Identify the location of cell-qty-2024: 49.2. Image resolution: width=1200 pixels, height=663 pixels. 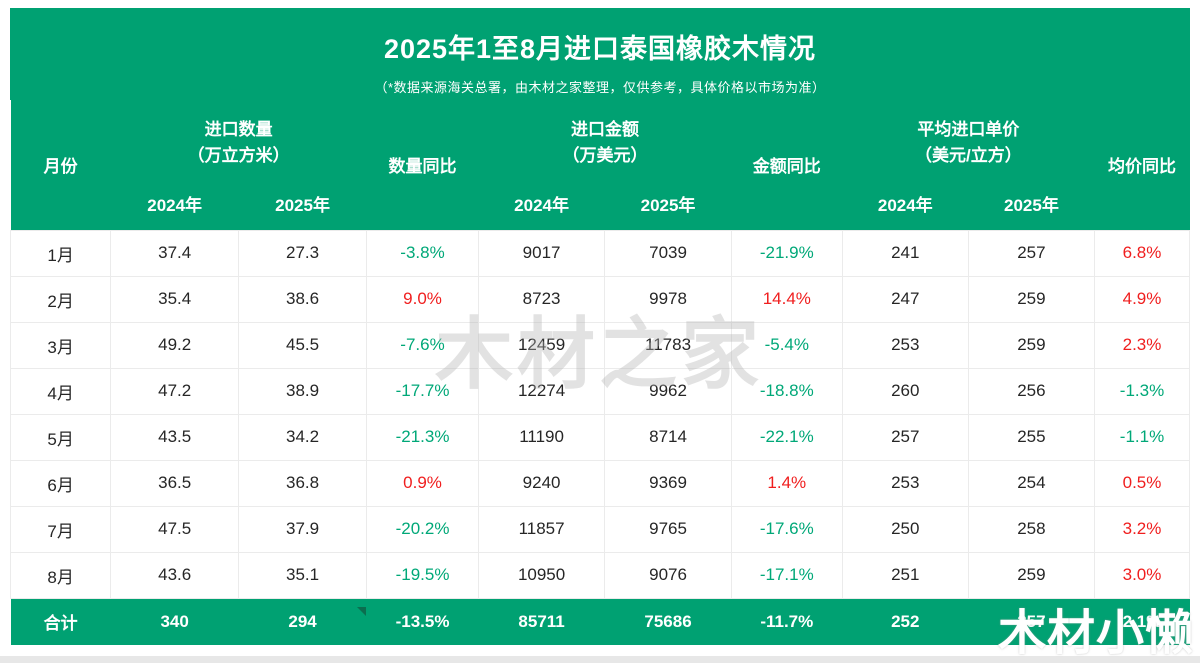
(175, 345).